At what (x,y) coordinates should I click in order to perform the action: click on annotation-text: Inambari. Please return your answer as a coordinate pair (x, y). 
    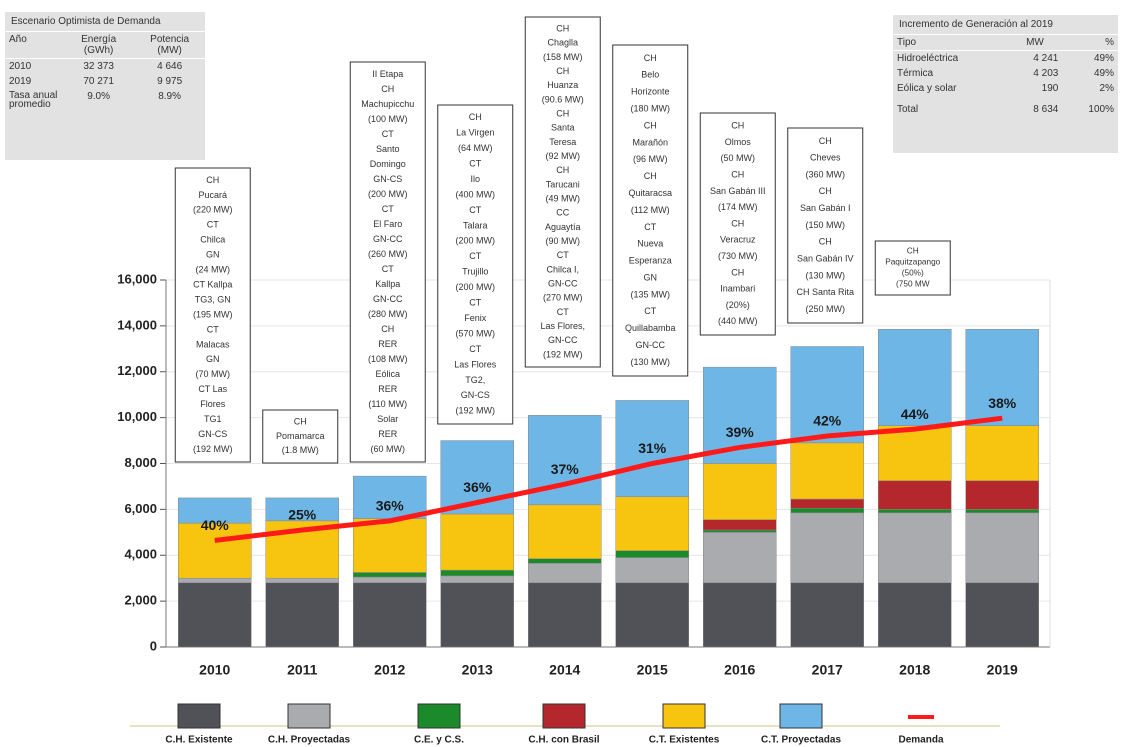
    Looking at the image, I should click on (737, 289).